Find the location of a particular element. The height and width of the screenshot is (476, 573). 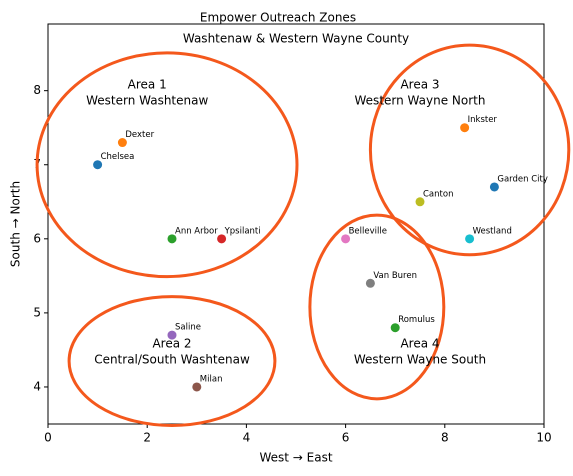

x-axis-label: West → East is located at coordinates (295, 458).